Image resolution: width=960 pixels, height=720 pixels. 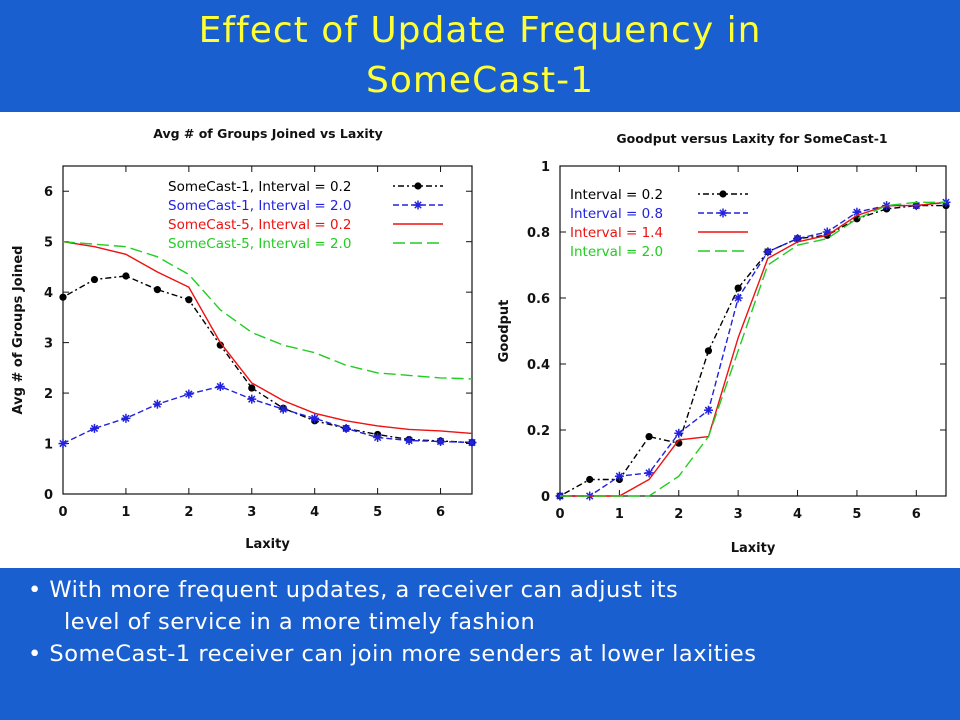 I want to click on chart-title: Goodput versus Laxity for SomeCast-1, so click(x=751, y=138).